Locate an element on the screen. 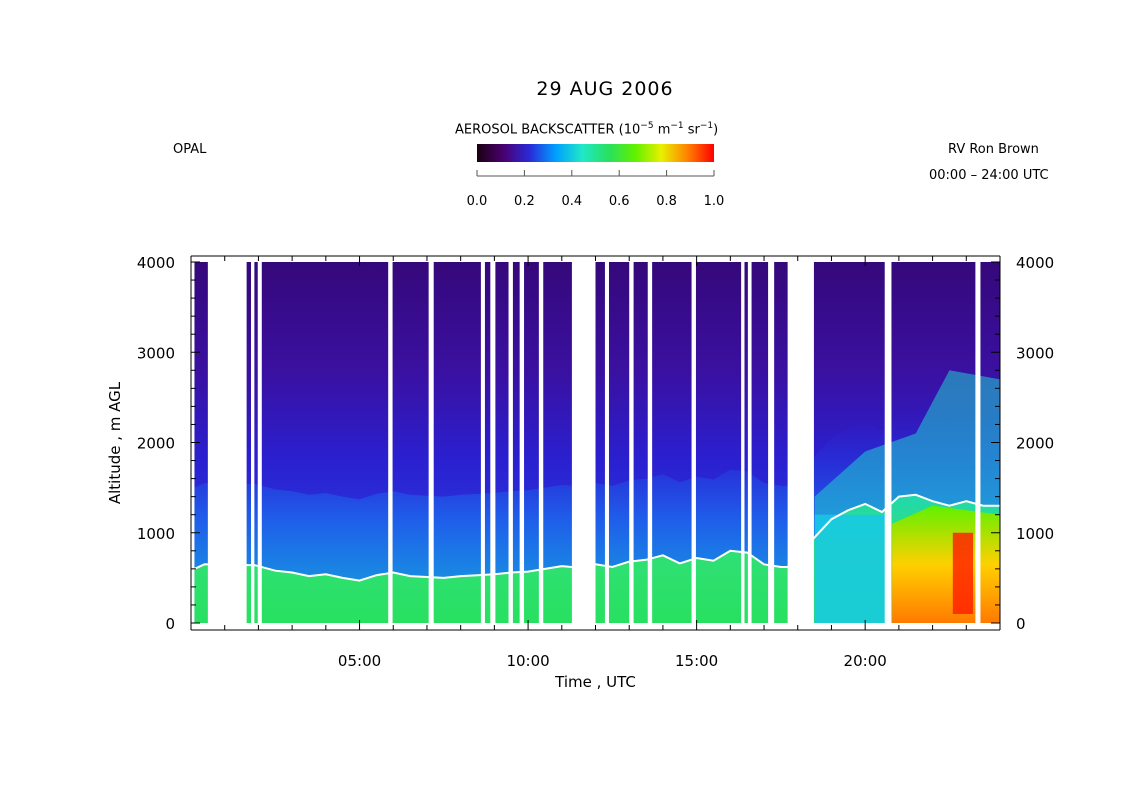 This screenshot has height=793, width=1123. colorbar-label: AEROSOL BACKSCATTER (10−5 m−1 sr−1) is located at coordinates (586, 129).